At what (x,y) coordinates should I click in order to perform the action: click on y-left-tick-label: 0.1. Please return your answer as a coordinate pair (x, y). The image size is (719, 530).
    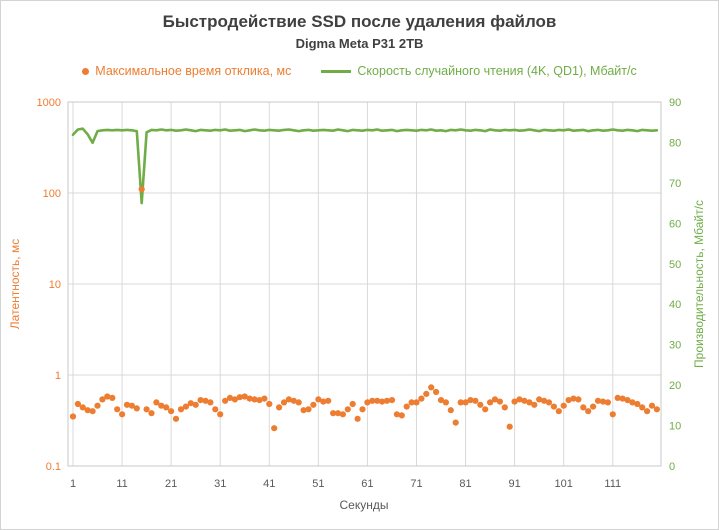
    Looking at the image, I should click on (53, 467).